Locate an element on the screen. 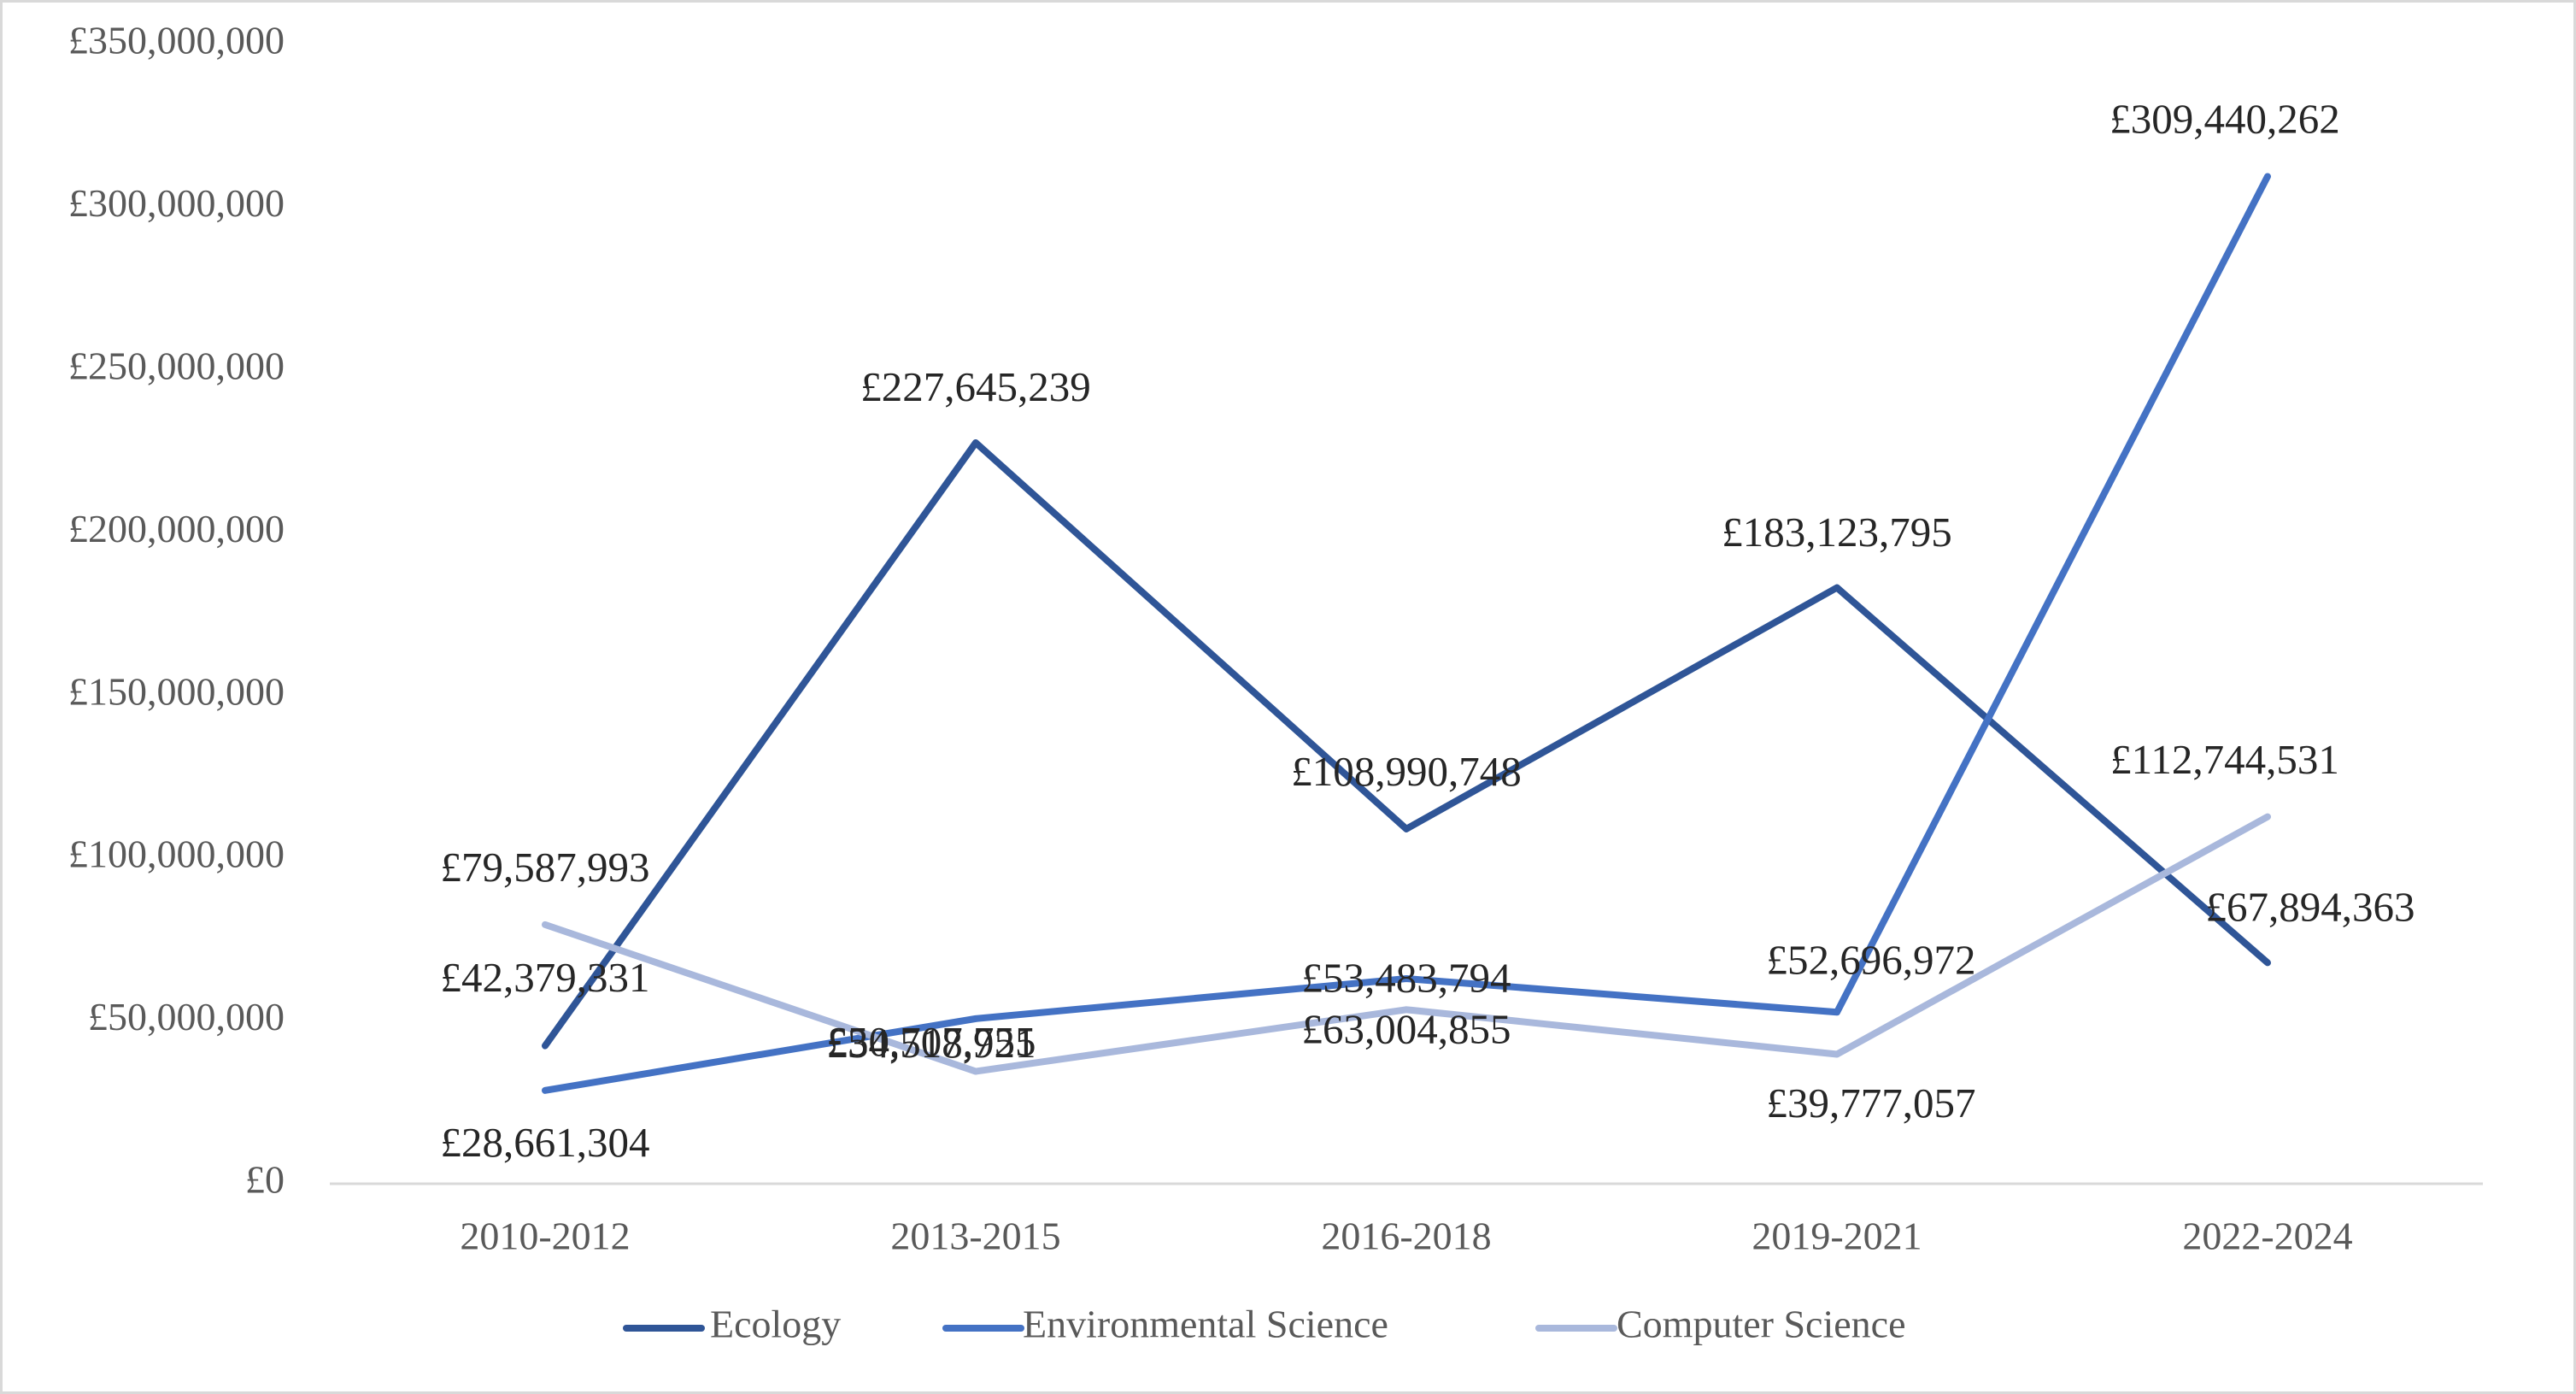  x-tick-label: 2010-2012 is located at coordinates (545, 1236).